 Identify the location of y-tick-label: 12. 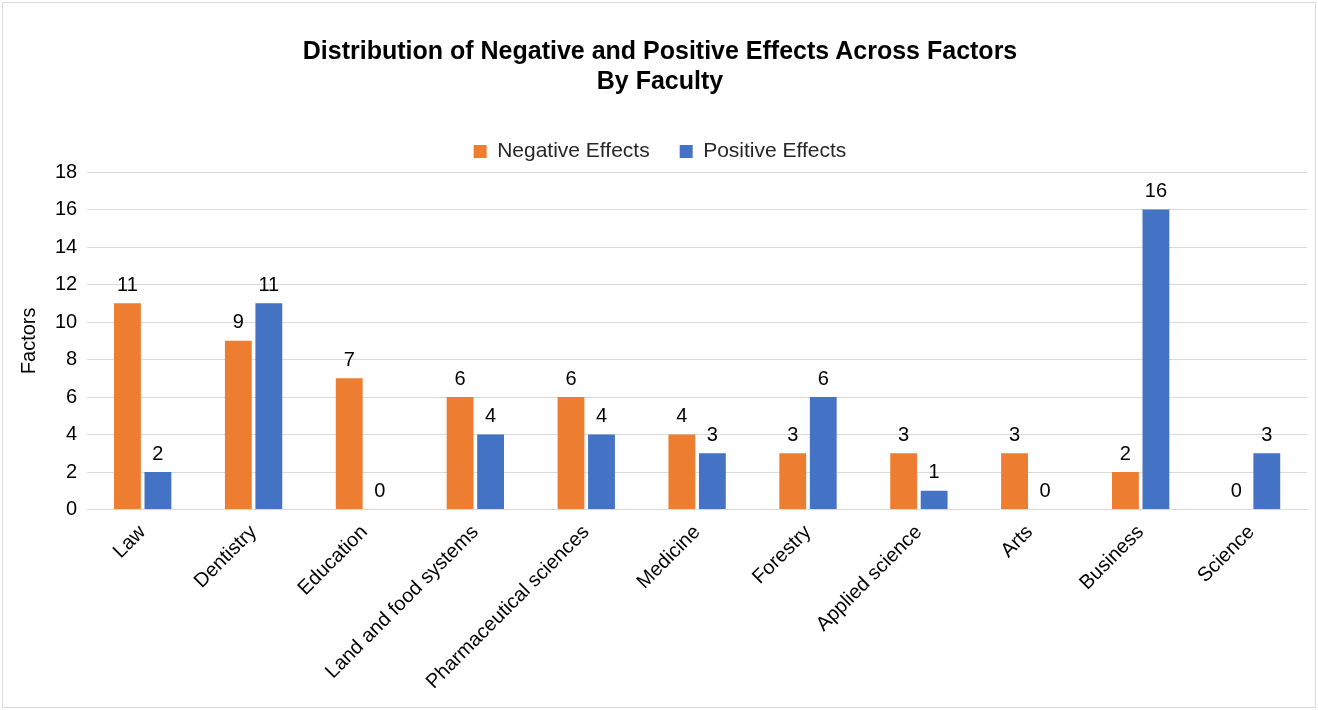
(66, 283).